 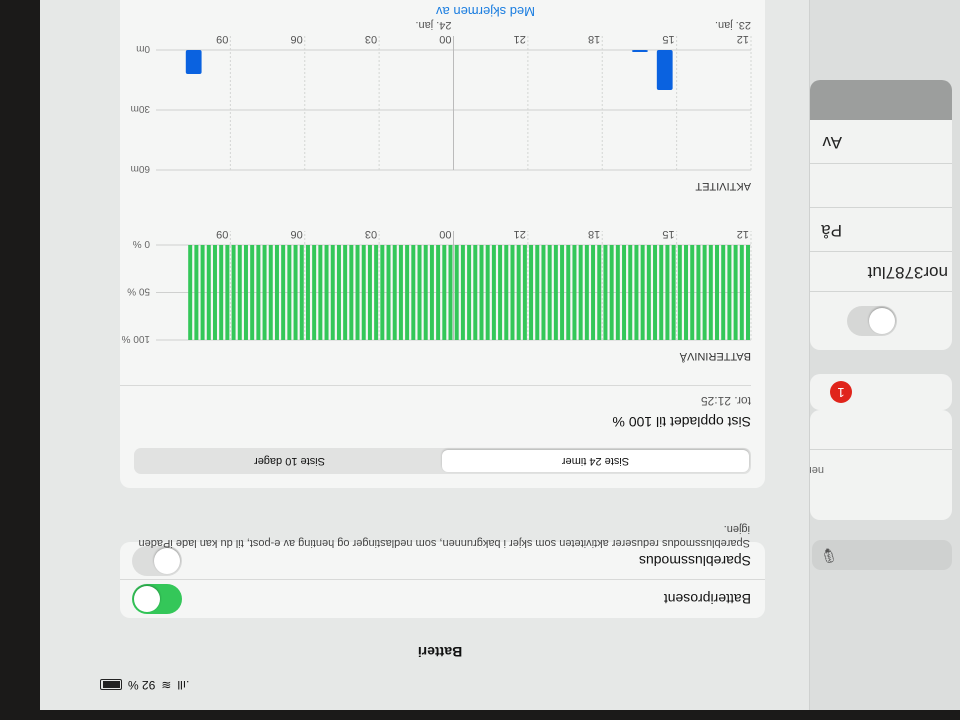 What do you see at coordinates (594, 39) in the screenshot?
I see `activity-x-tick: 18` at bounding box center [594, 39].